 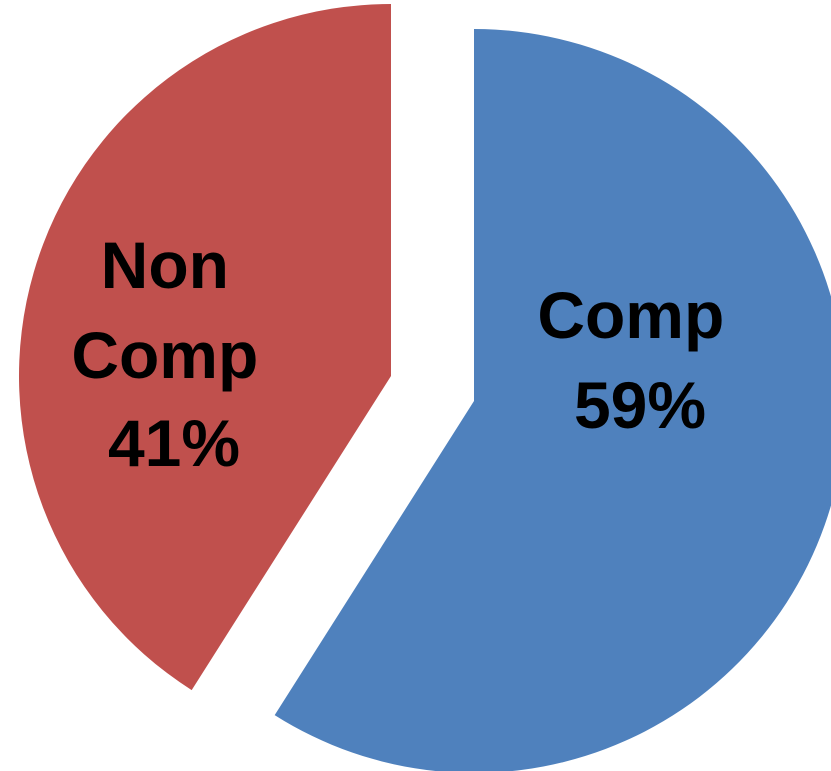 I want to click on slice-label-non-comp-value: 41%, so click(x=174, y=443).